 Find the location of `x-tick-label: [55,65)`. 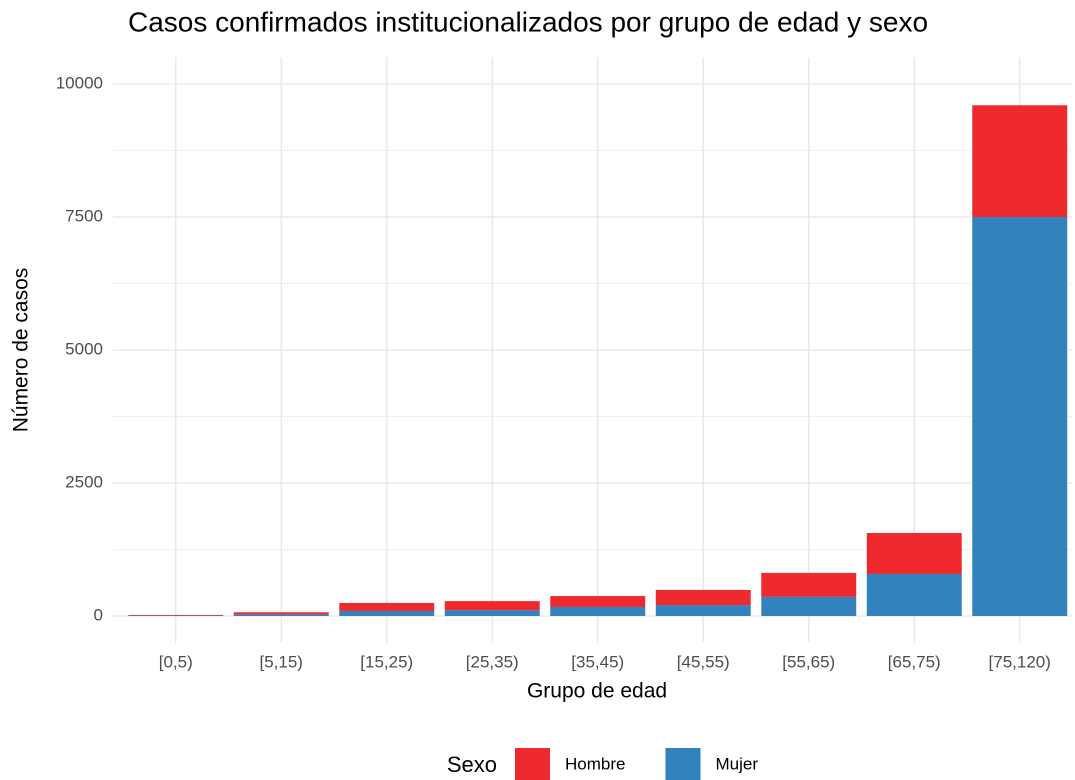

x-tick-label: [55,65) is located at coordinates (808, 661).